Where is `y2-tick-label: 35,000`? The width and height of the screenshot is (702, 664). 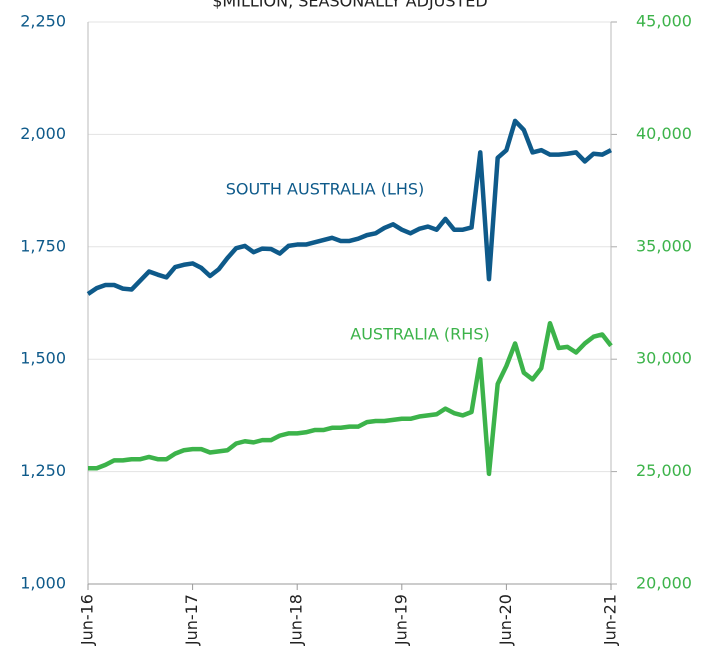 y2-tick-label: 35,000 is located at coordinates (664, 245).